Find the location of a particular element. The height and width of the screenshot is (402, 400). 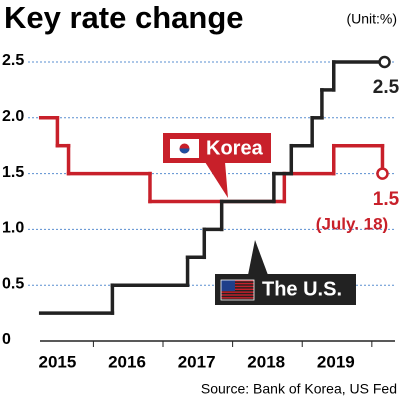

flag-emblem is located at coordinates (184, 151).